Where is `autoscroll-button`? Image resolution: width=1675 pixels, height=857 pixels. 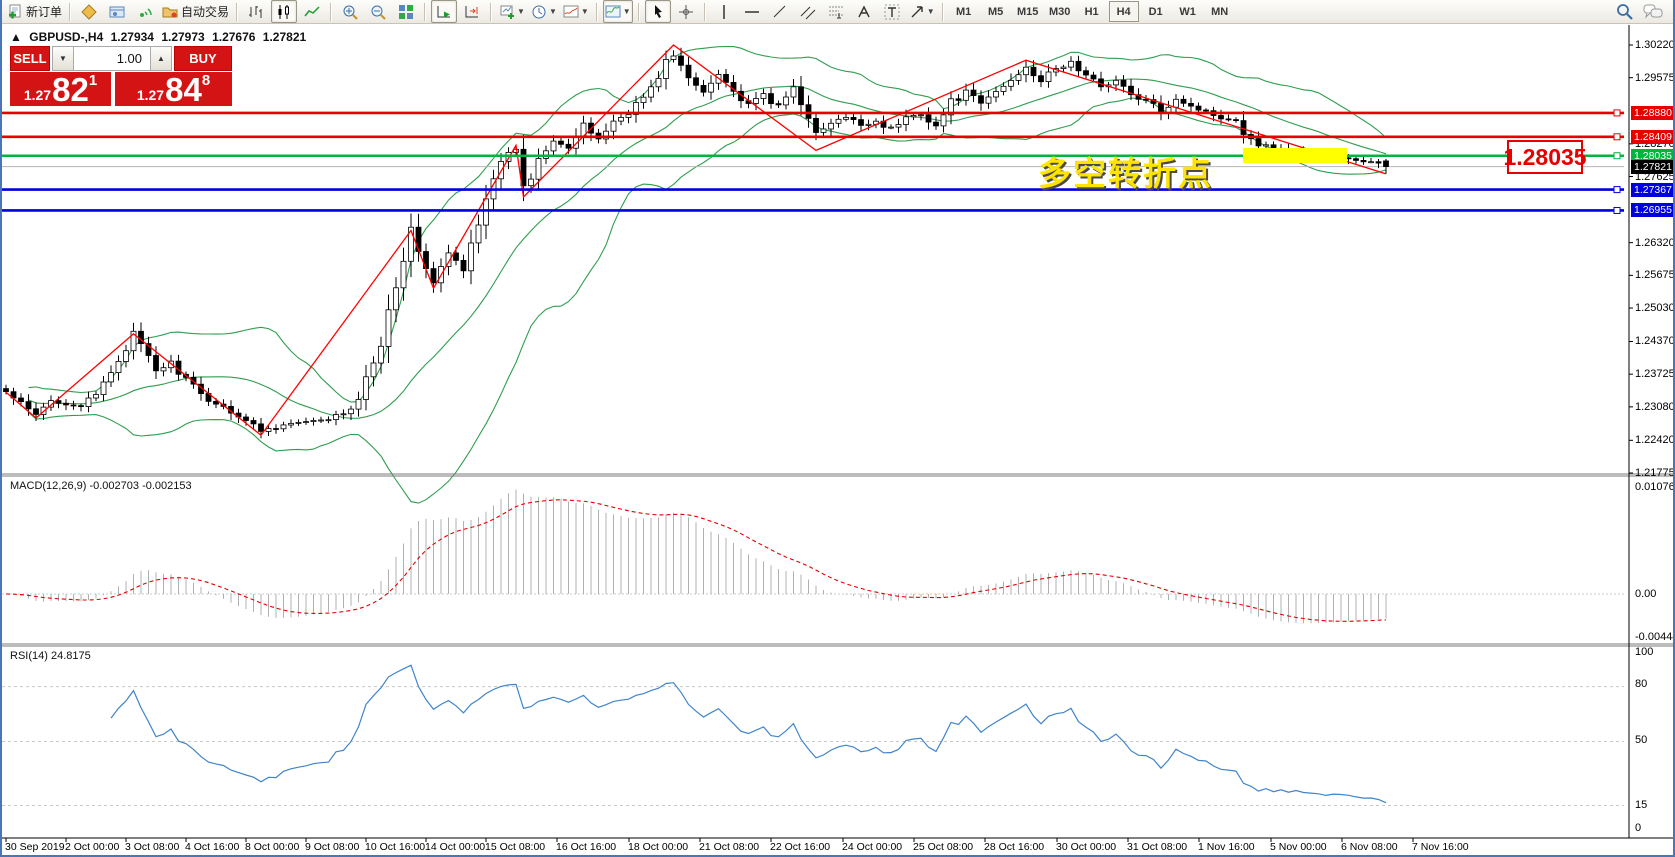 autoscroll-button is located at coordinates (444, 11).